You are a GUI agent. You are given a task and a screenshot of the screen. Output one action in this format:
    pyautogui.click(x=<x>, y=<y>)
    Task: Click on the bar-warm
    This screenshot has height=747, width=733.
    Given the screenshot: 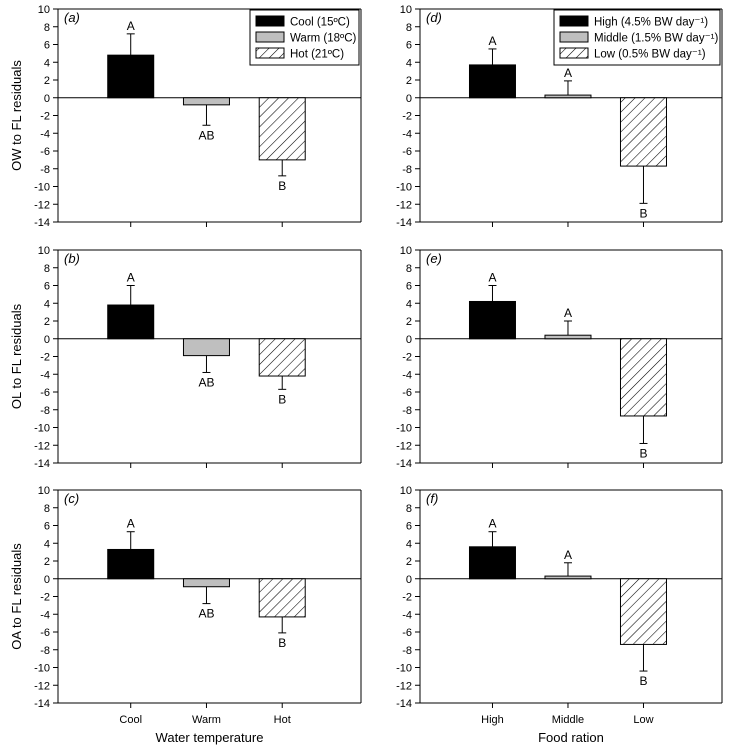 What is the action you would take?
    pyautogui.click(x=206, y=583)
    